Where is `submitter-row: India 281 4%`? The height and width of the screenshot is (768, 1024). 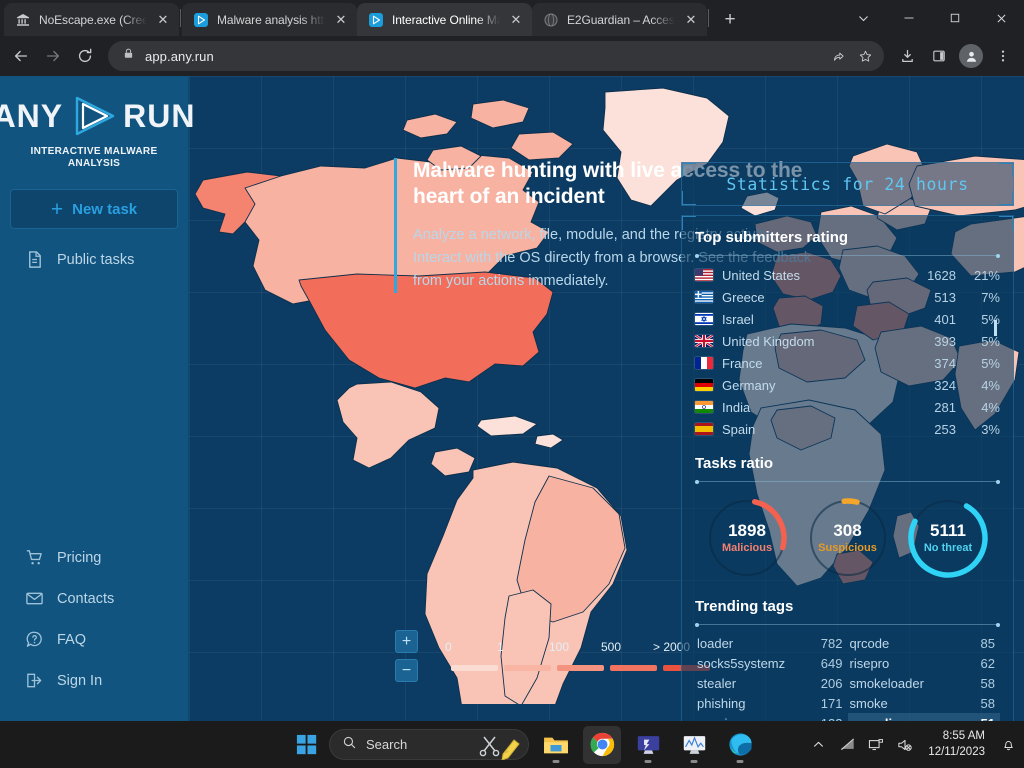
submitter-row: India 281 4% is located at coordinates (847, 407).